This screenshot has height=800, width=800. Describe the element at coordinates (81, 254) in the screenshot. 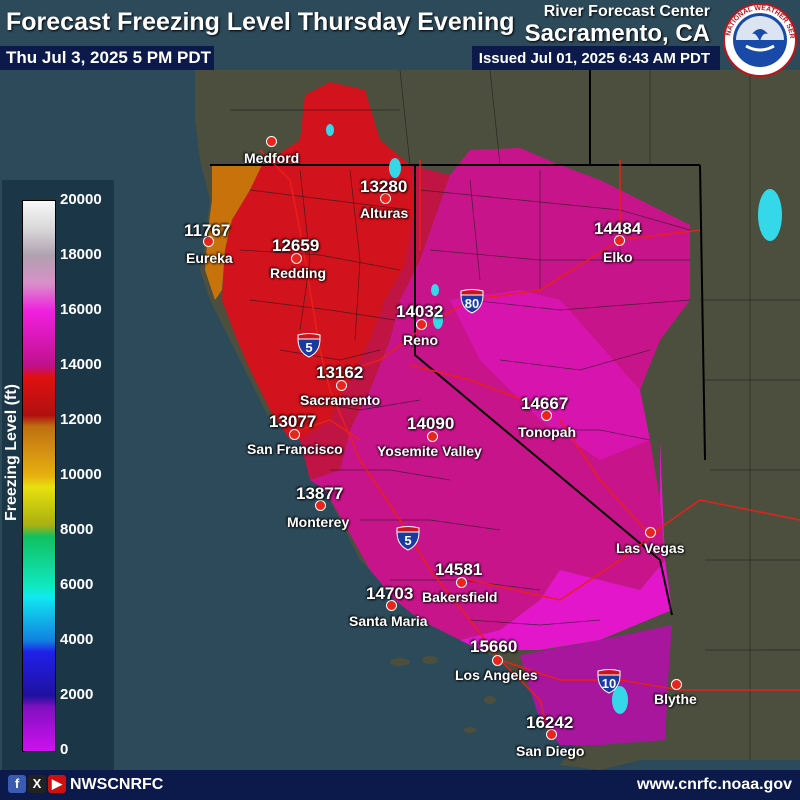

I see `legend-tick-label: 18000` at that location.